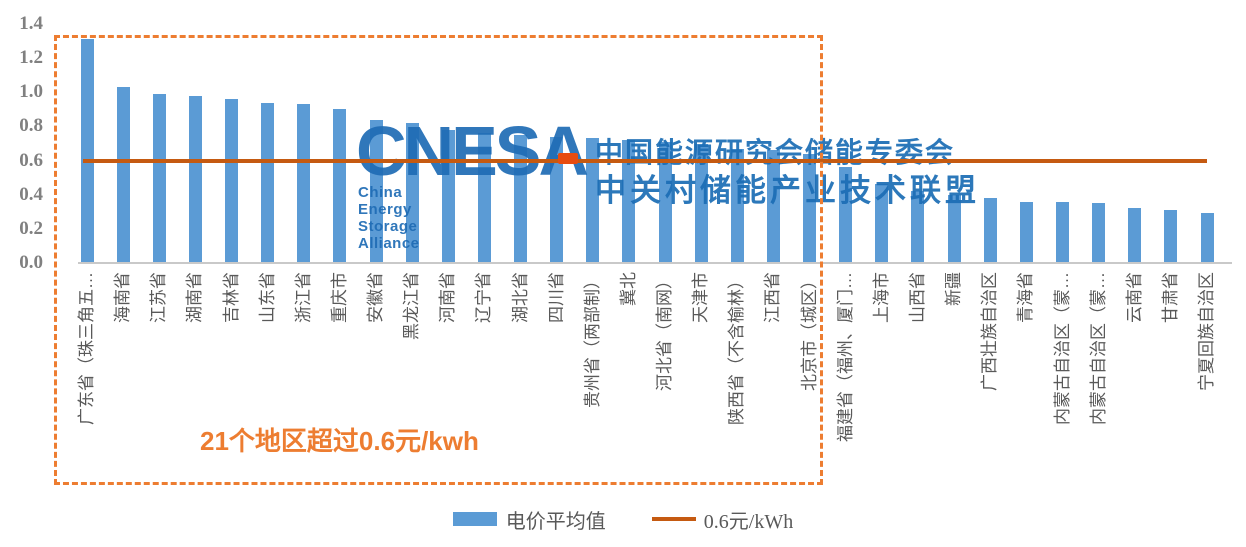  Describe the element at coordinates (1134, 297) in the screenshot. I see `x-axis-label: 云南省` at that location.